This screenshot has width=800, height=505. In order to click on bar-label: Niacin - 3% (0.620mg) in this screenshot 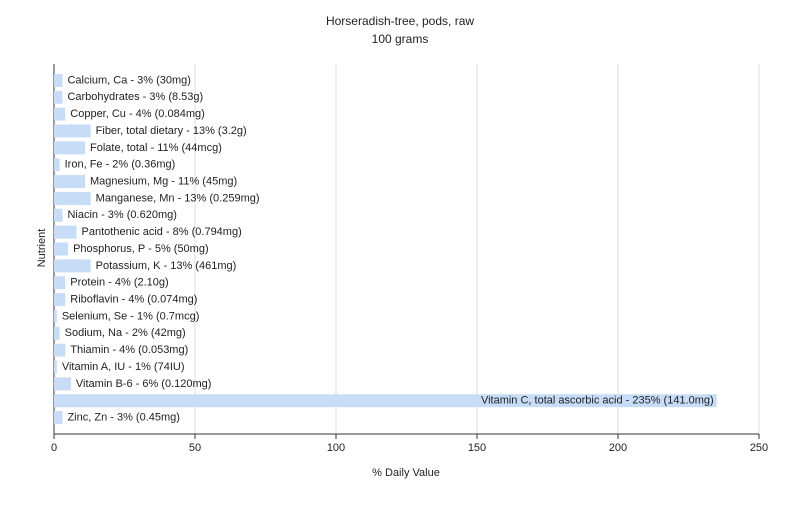, I will do `click(121, 215)`.